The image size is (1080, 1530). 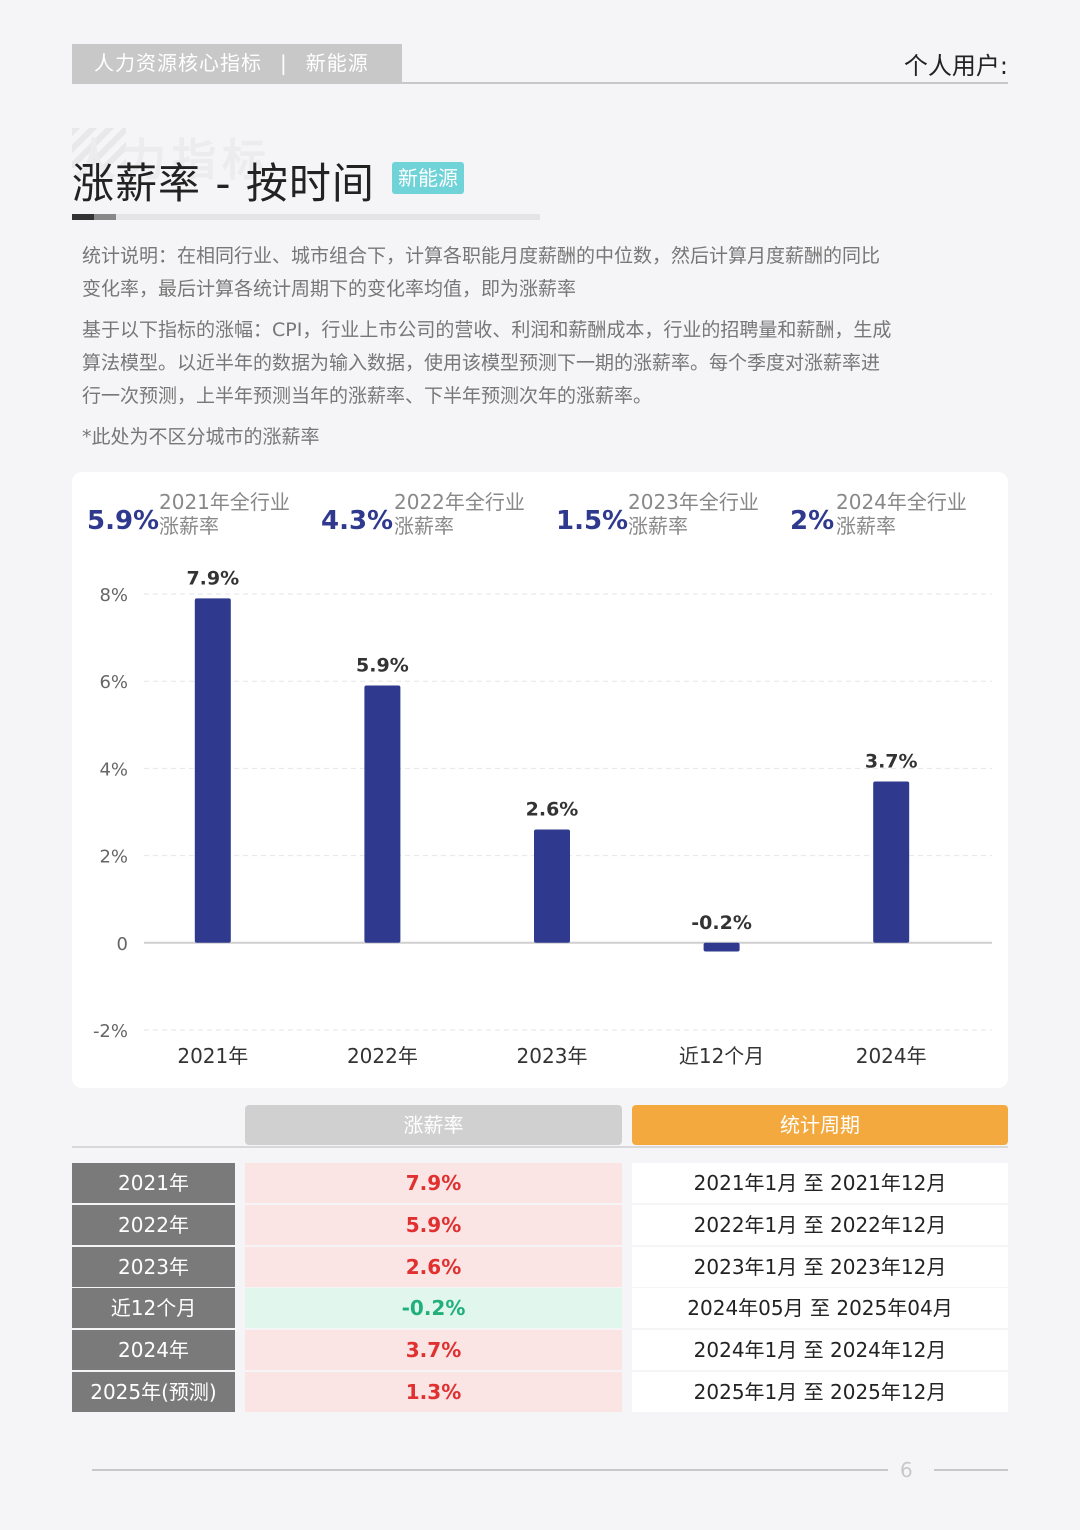 What do you see at coordinates (552, 1056) in the screenshot?
I see `x-category-label: 2023年` at bounding box center [552, 1056].